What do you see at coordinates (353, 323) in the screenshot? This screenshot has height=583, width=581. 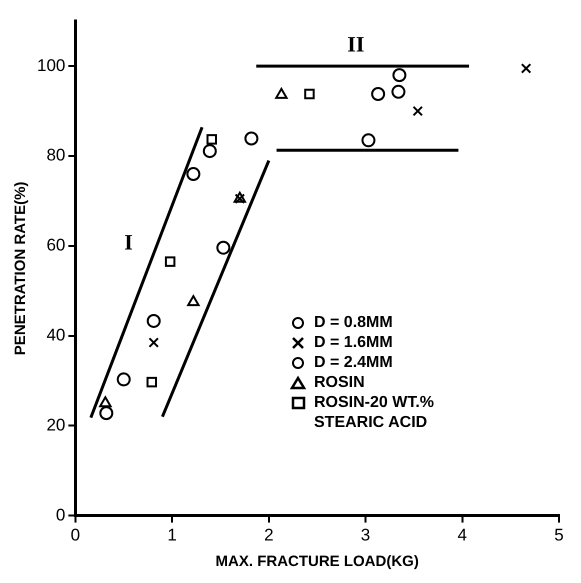 I see `legend-label: D = 0.8MM` at bounding box center [353, 323].